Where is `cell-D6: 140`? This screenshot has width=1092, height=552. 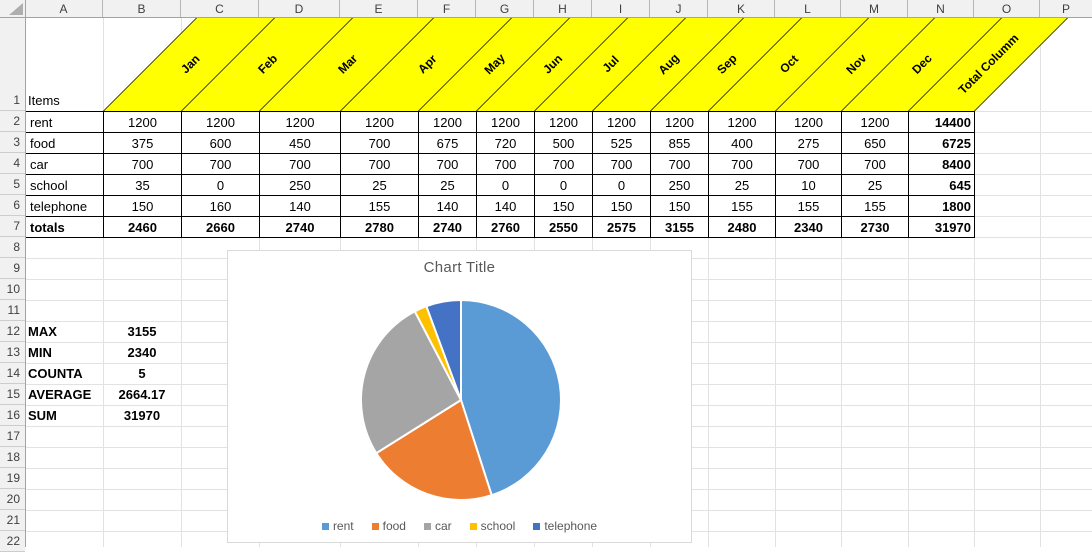
cell-D6: 140 is located at coordinates (300, 206).